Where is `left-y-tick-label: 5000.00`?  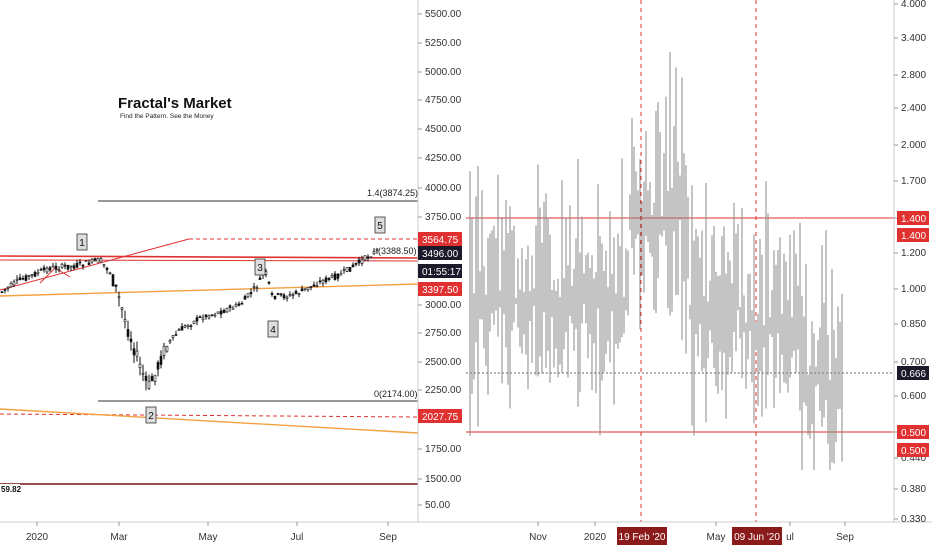
left-y-tick-label: 5000.00 is located at coordinates (443, 72).